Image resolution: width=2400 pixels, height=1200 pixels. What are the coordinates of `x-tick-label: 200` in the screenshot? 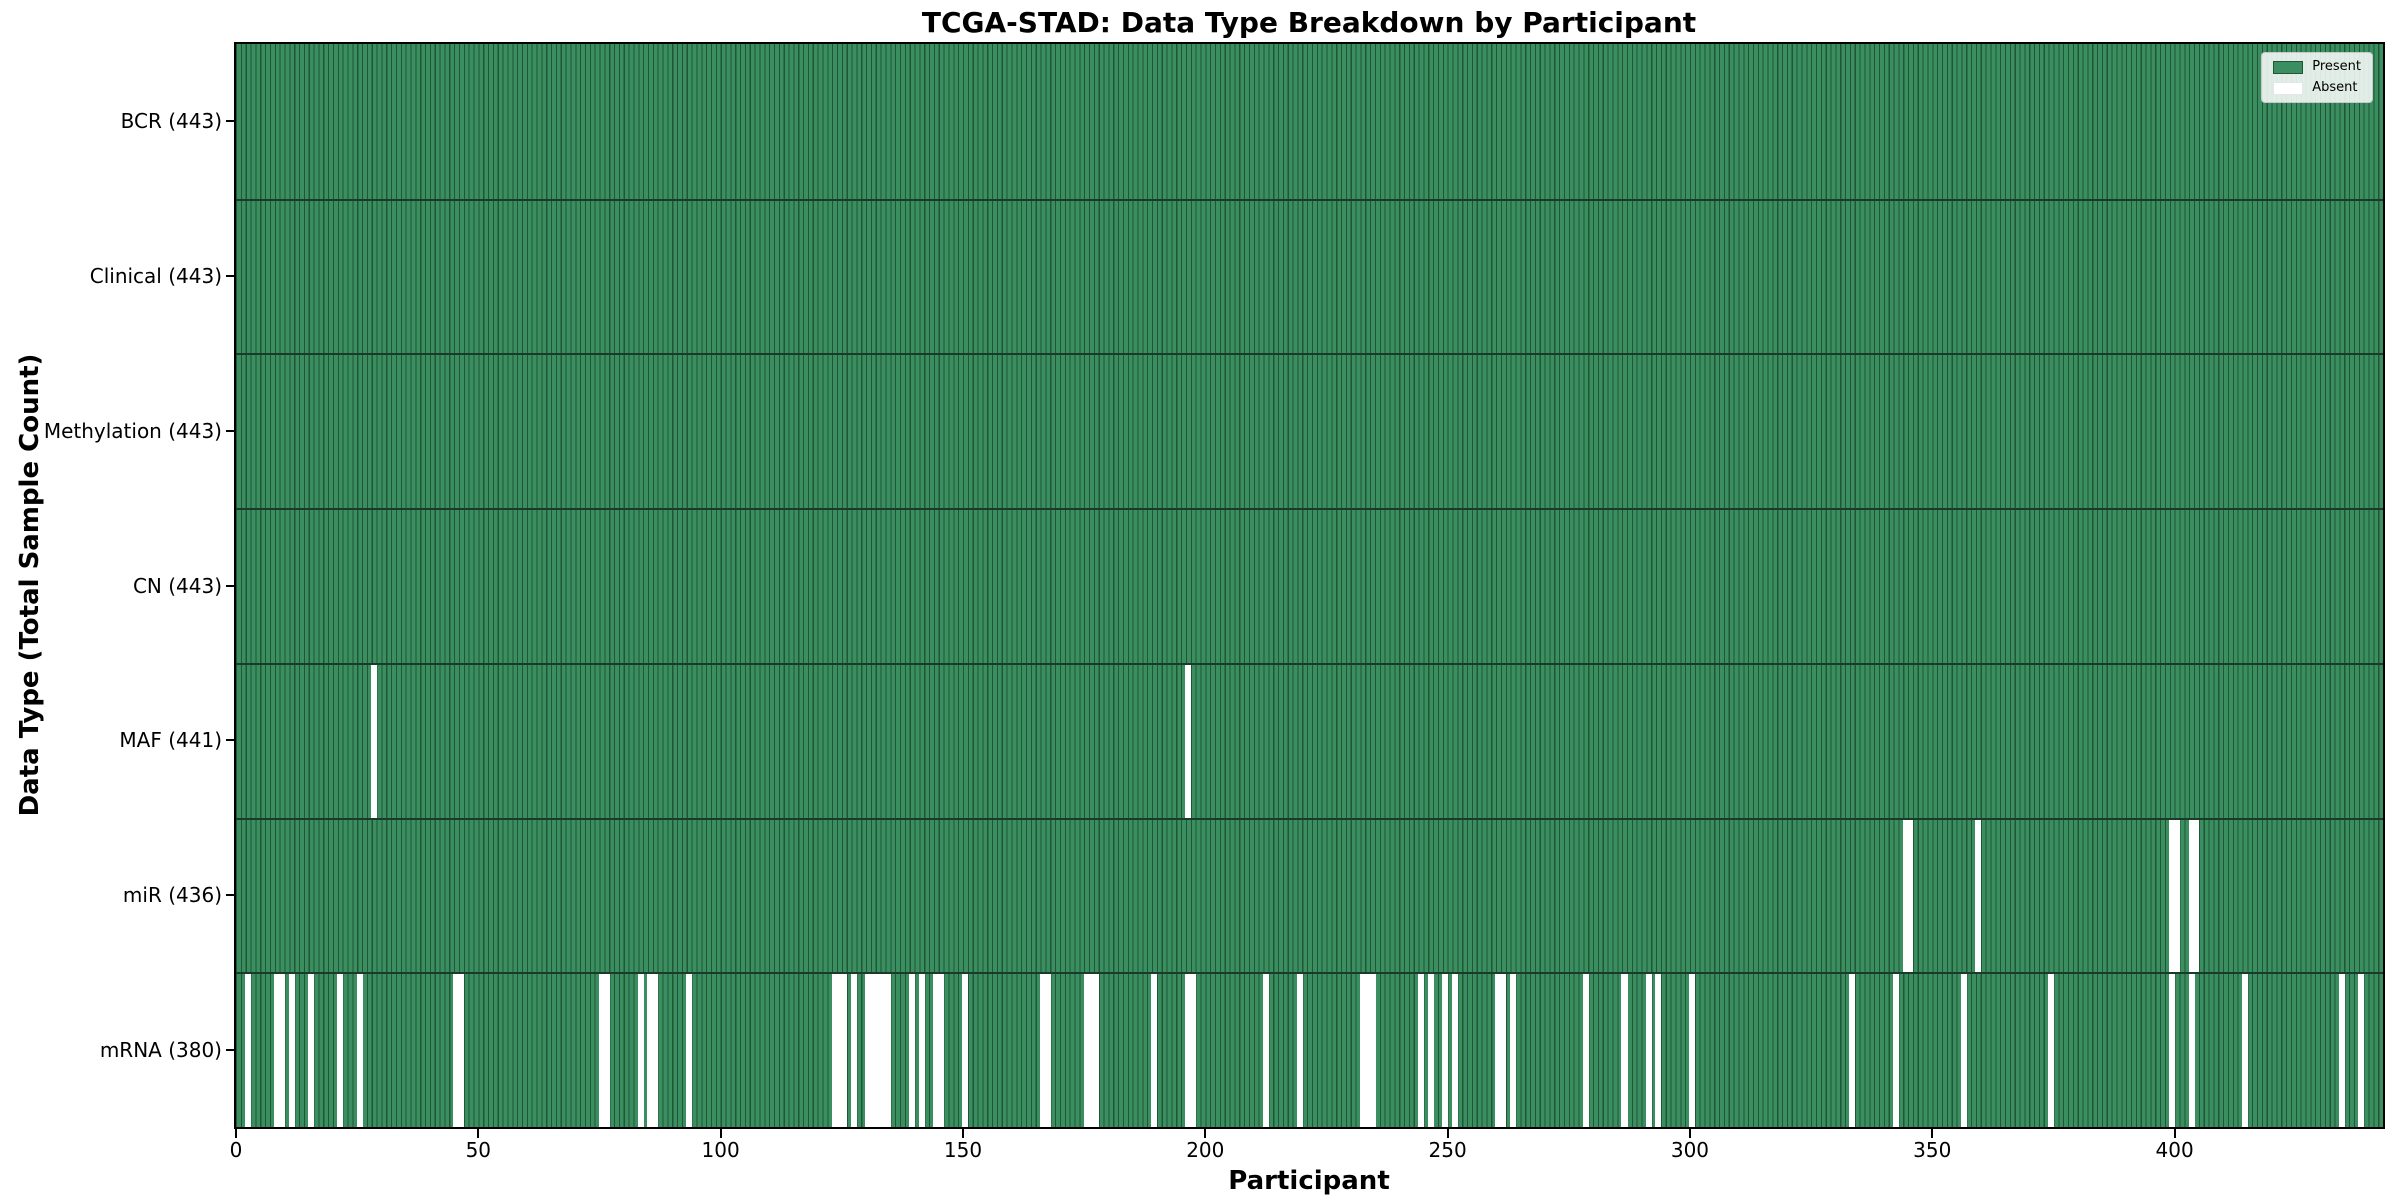 It's located at (1205, 1150).